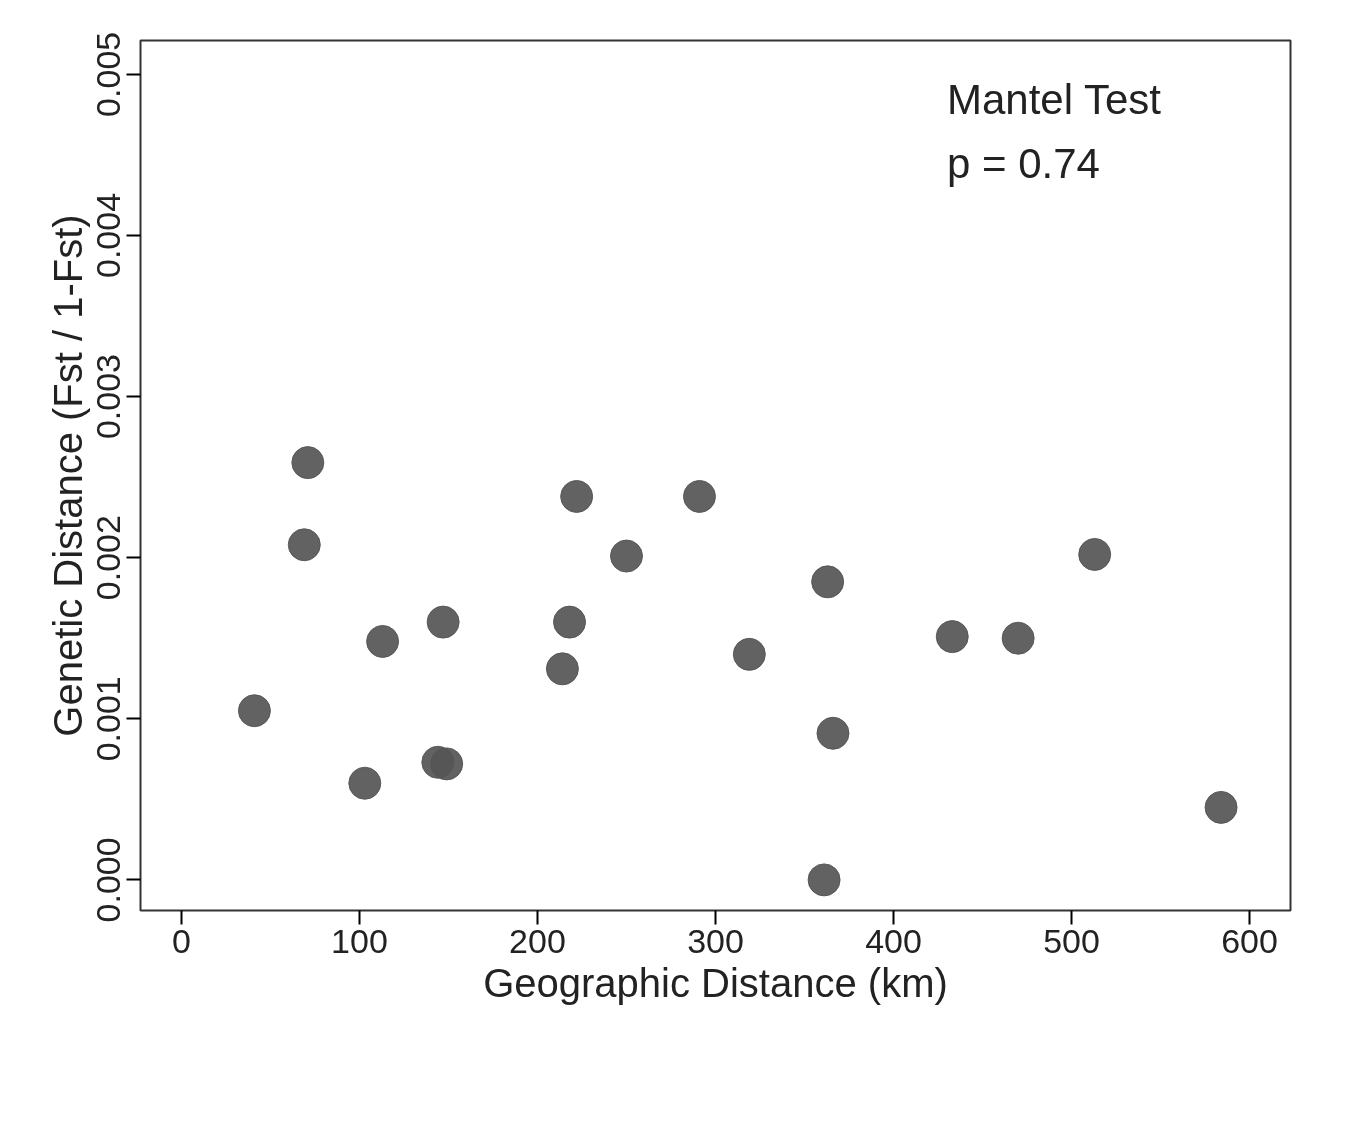 Image resolution: width=1352 pixels, height=1126 pixels. What do you see at coordinates (108, 880) in the screenshot?
I see `y-tick-label: 0.000` at bounding box center [108, 880].